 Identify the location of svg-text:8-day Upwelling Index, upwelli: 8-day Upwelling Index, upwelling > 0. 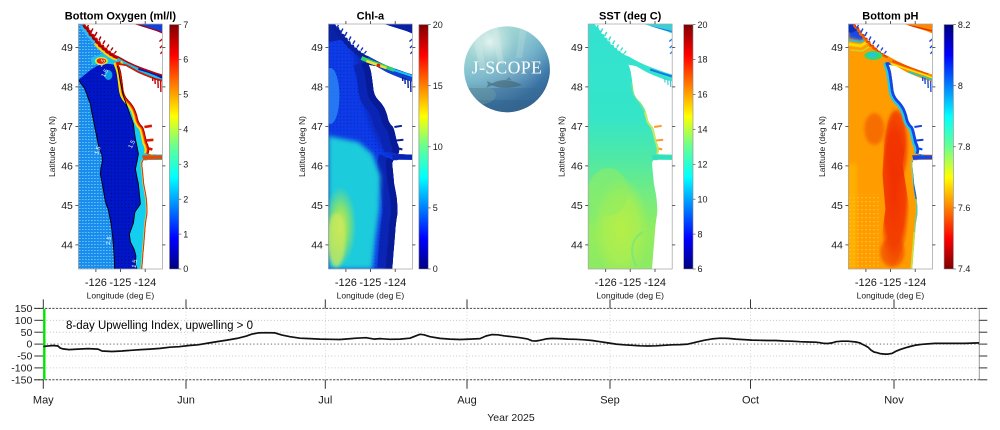
(159, 326).